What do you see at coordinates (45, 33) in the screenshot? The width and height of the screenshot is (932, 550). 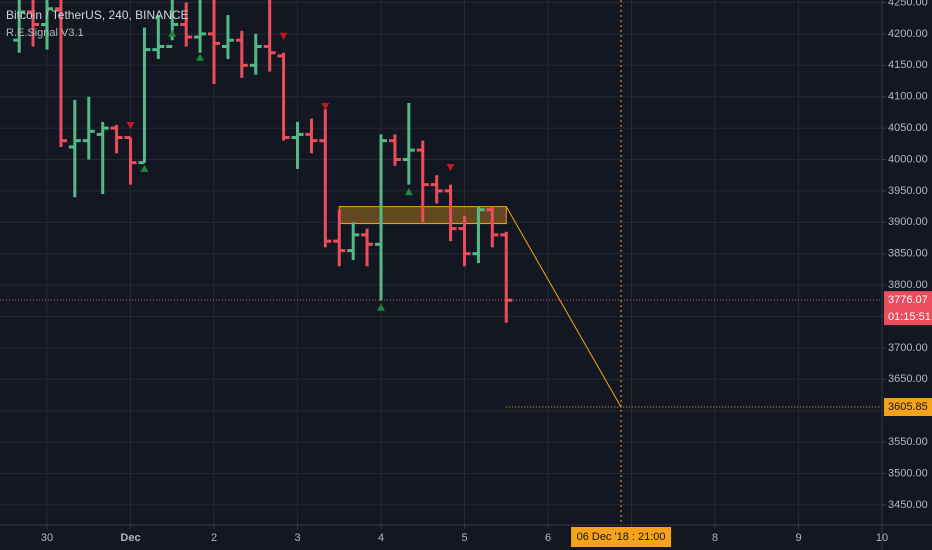 I see `indicator-name: R.E.Signal V3.1` at bounding box center [45, 33].